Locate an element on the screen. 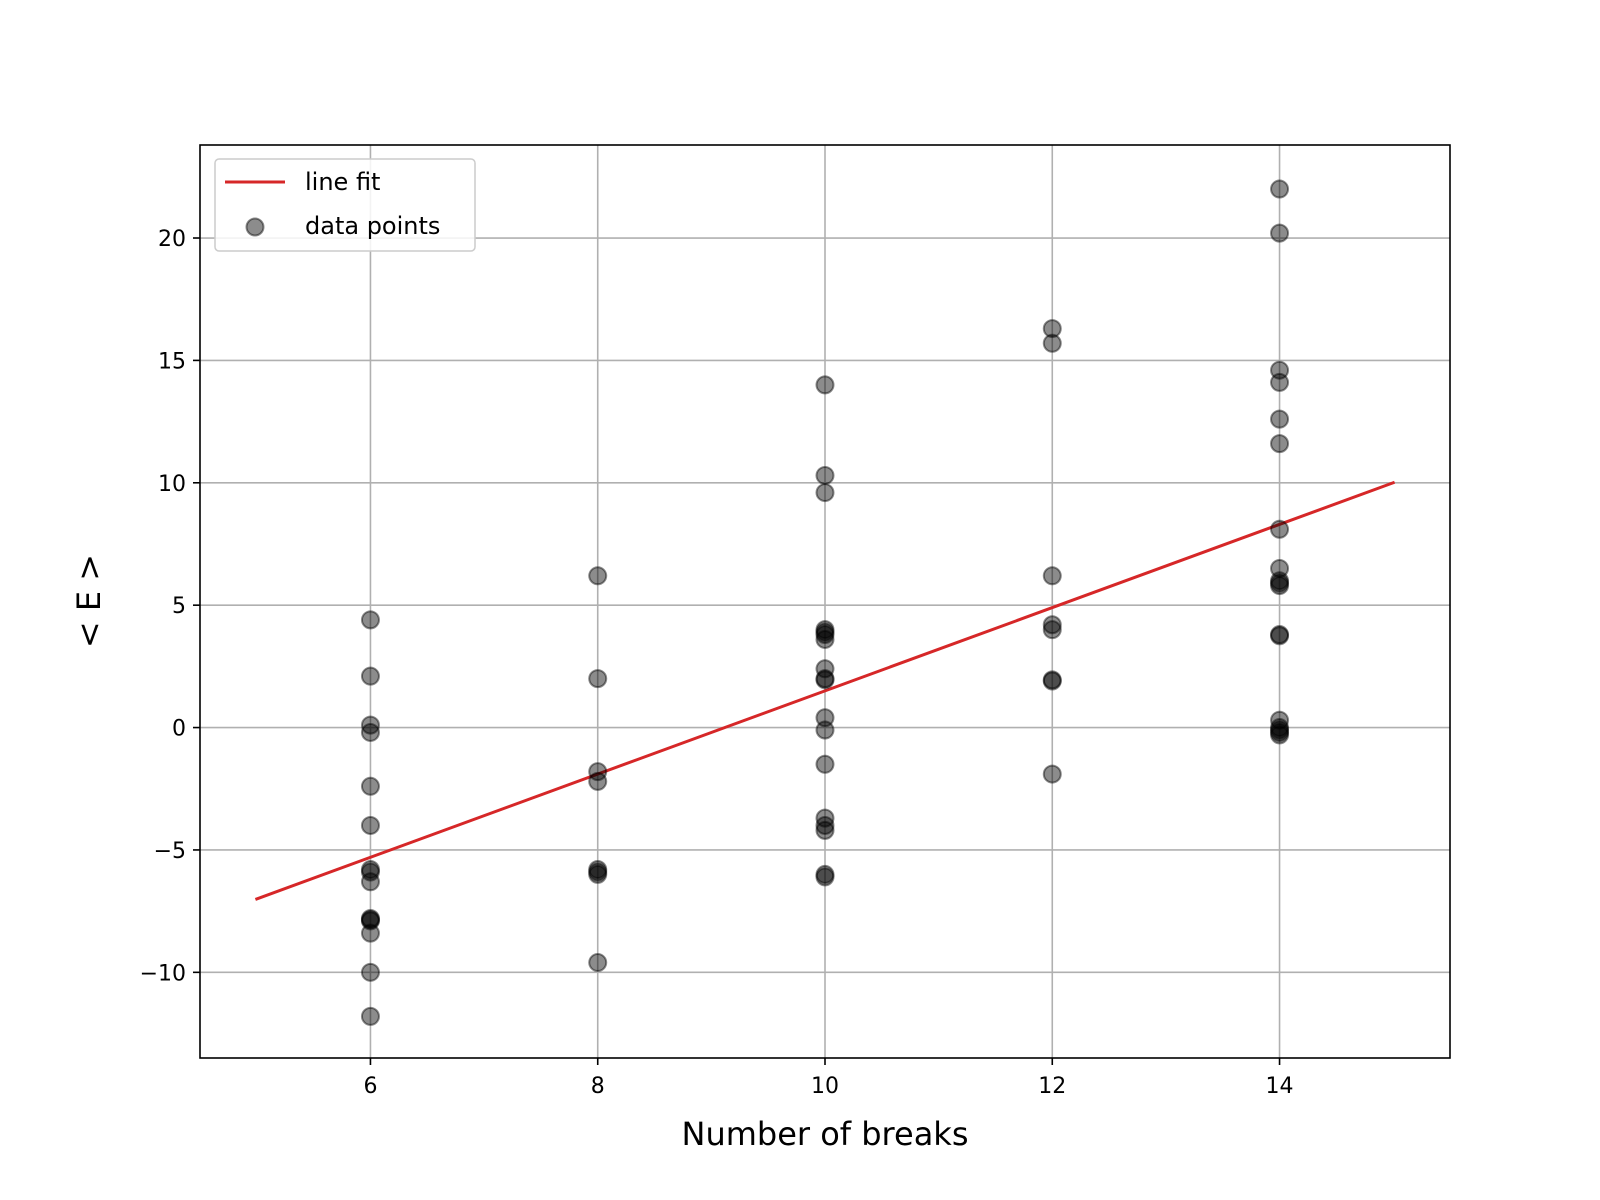  y-axis-label: < E > is located at coordinates (89, 601).